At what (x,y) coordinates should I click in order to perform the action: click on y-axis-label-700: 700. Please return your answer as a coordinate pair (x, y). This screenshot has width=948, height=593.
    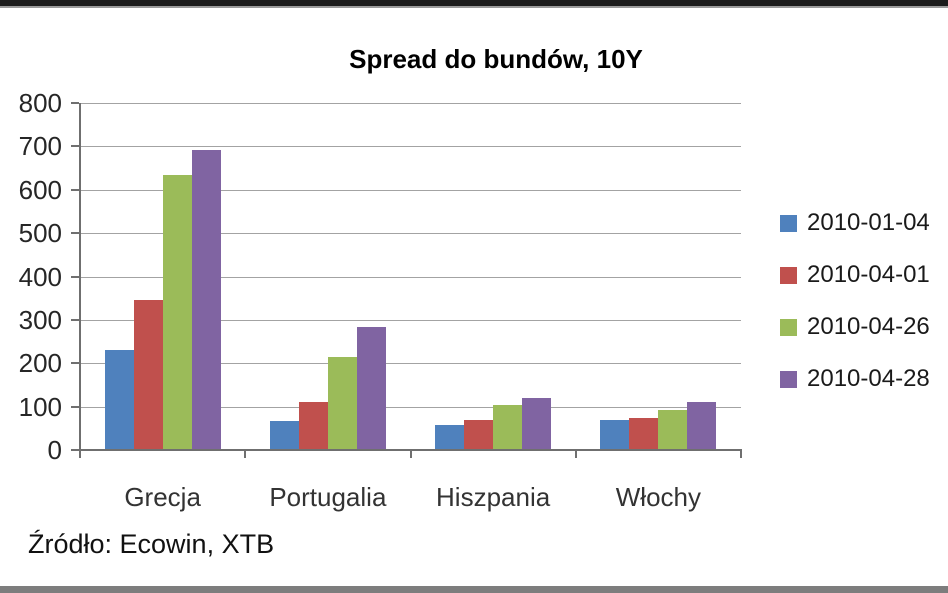
    Looking at the image, I should click on (40, 146).